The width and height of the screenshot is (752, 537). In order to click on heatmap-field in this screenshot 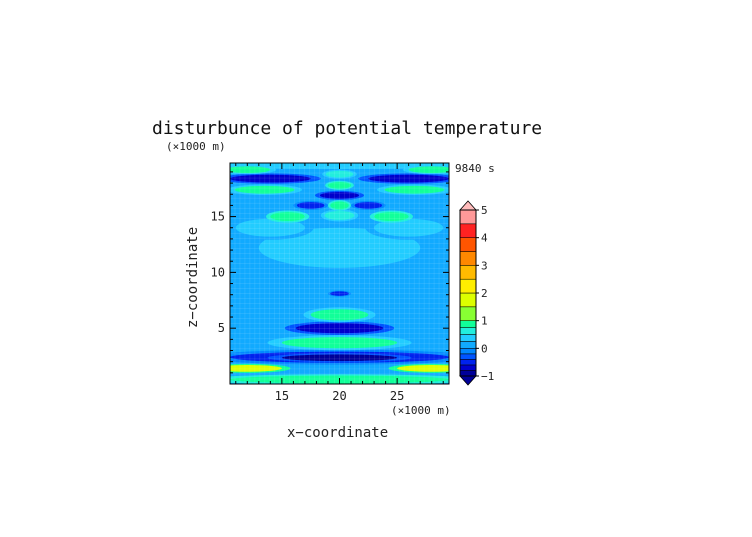, I will do `click(339, 273)`.